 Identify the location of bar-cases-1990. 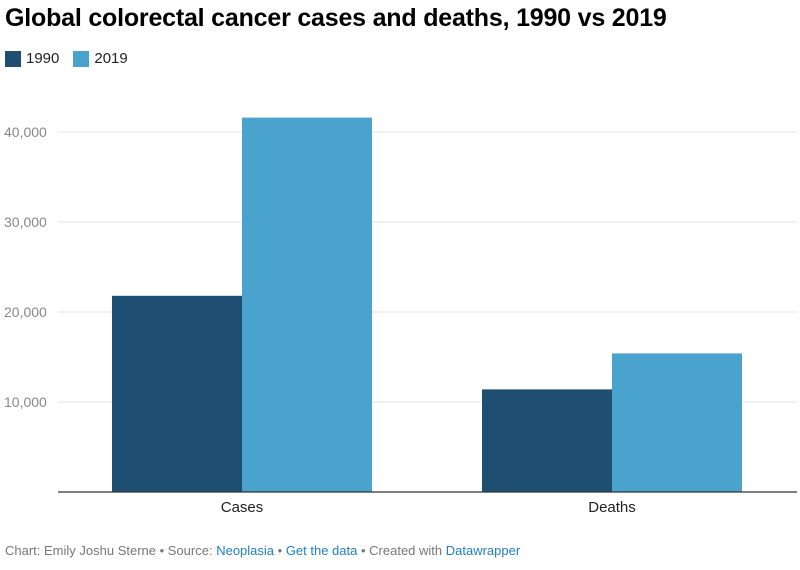
(177, 393).